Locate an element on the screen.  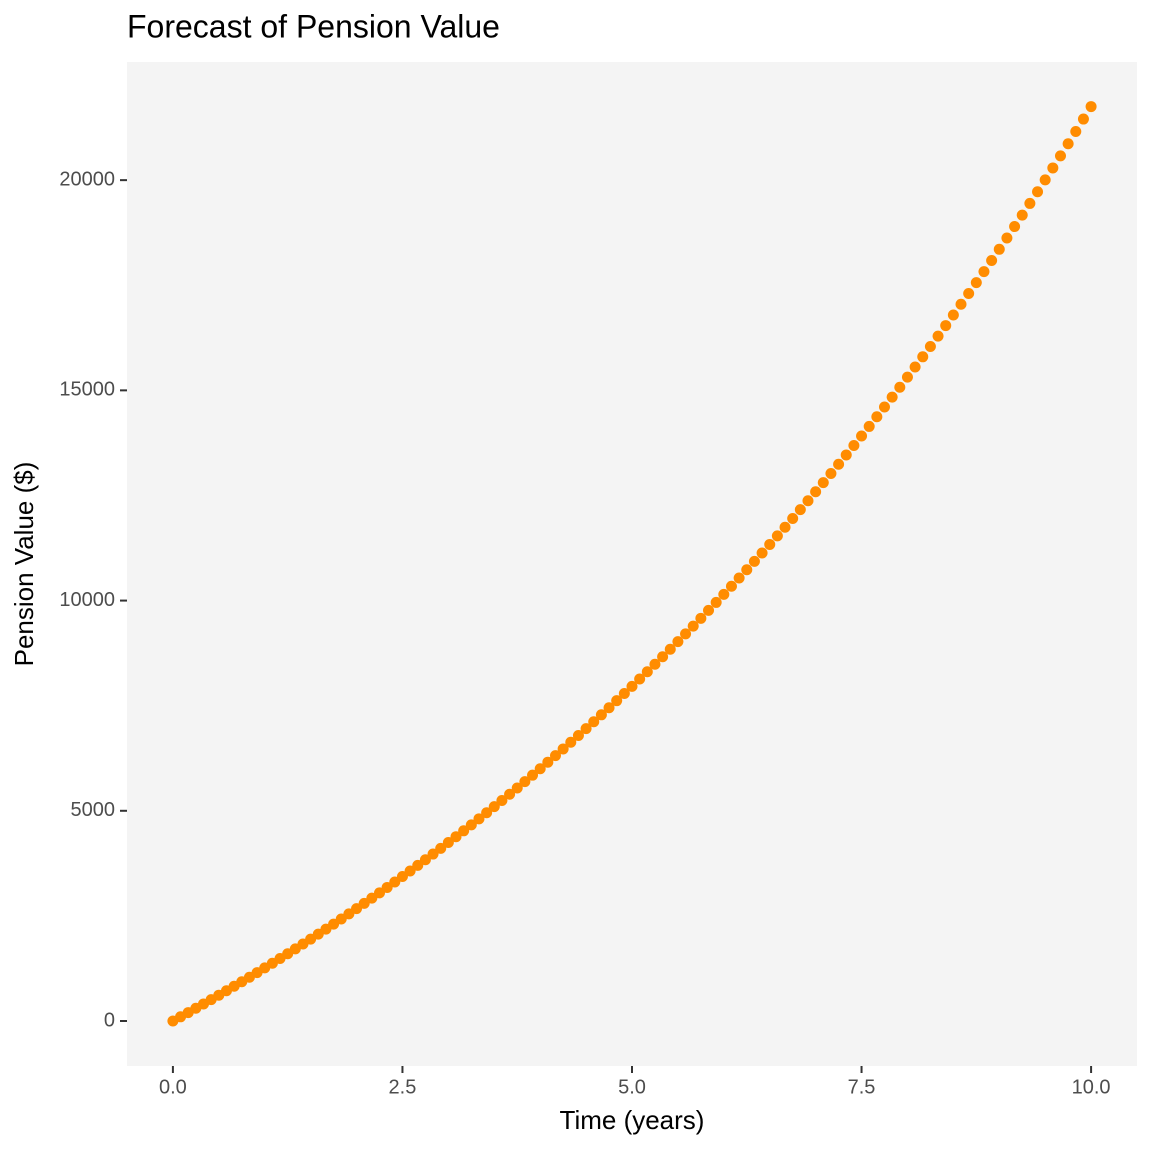
x-tick-label: 2.5 is located at coordinates (403, 1087).